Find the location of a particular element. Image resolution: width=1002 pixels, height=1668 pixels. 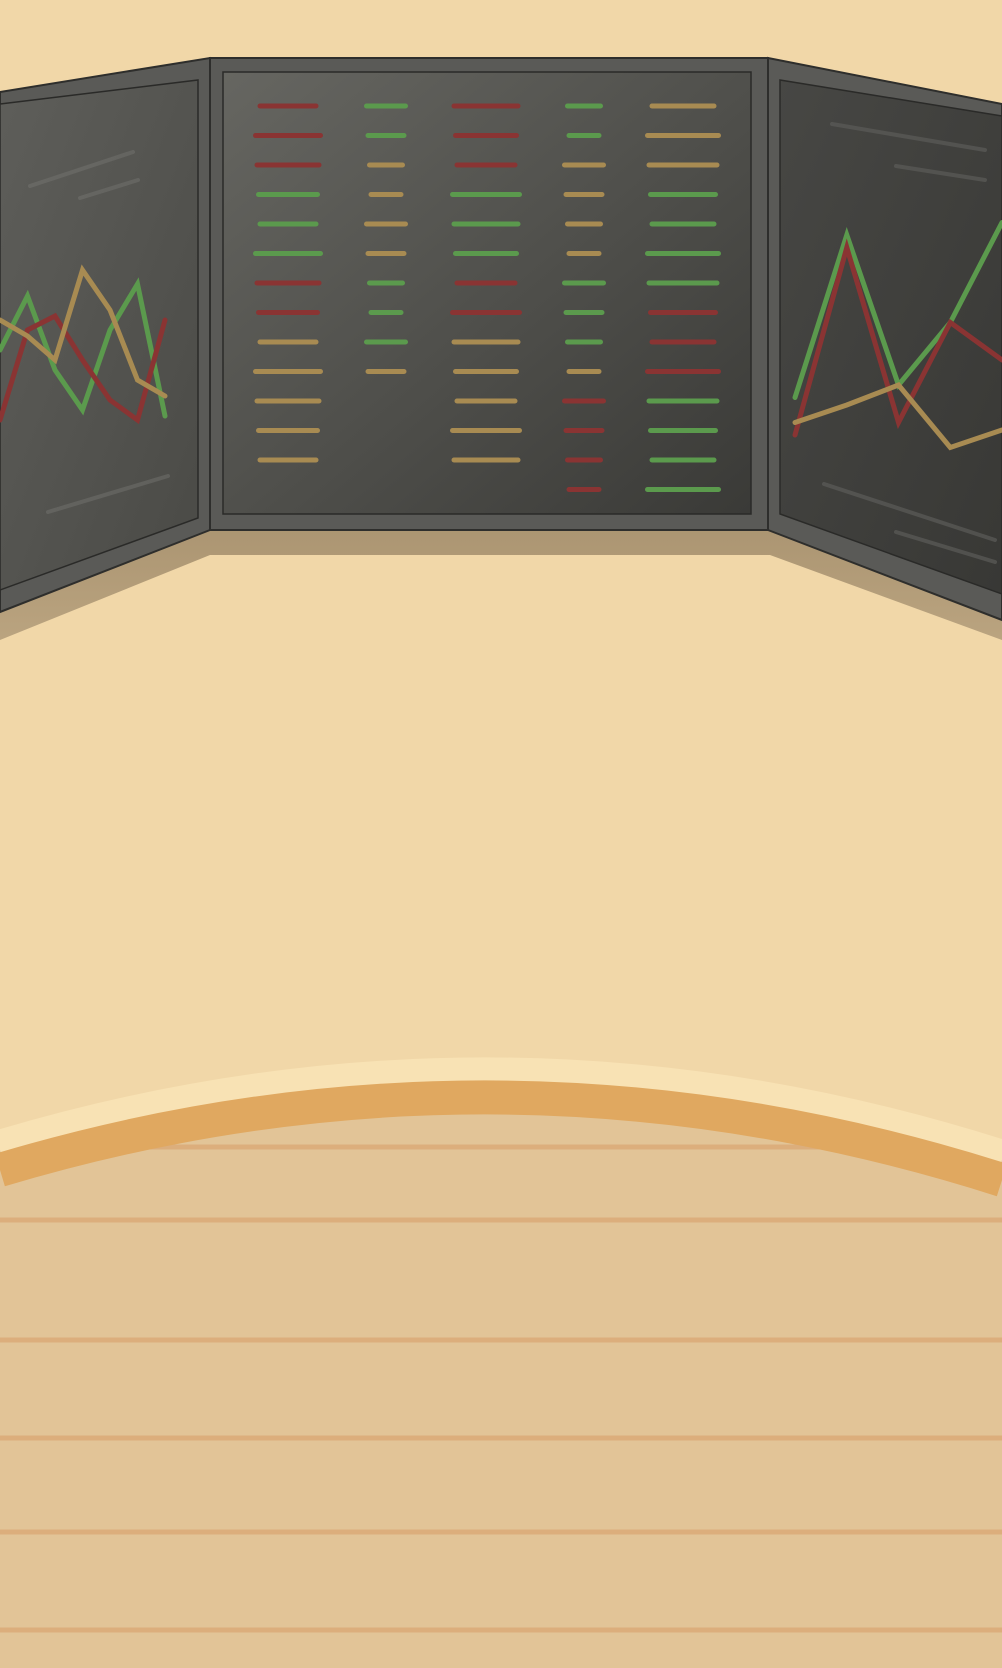

monitor-shadow is located at coordinates (501, 585).